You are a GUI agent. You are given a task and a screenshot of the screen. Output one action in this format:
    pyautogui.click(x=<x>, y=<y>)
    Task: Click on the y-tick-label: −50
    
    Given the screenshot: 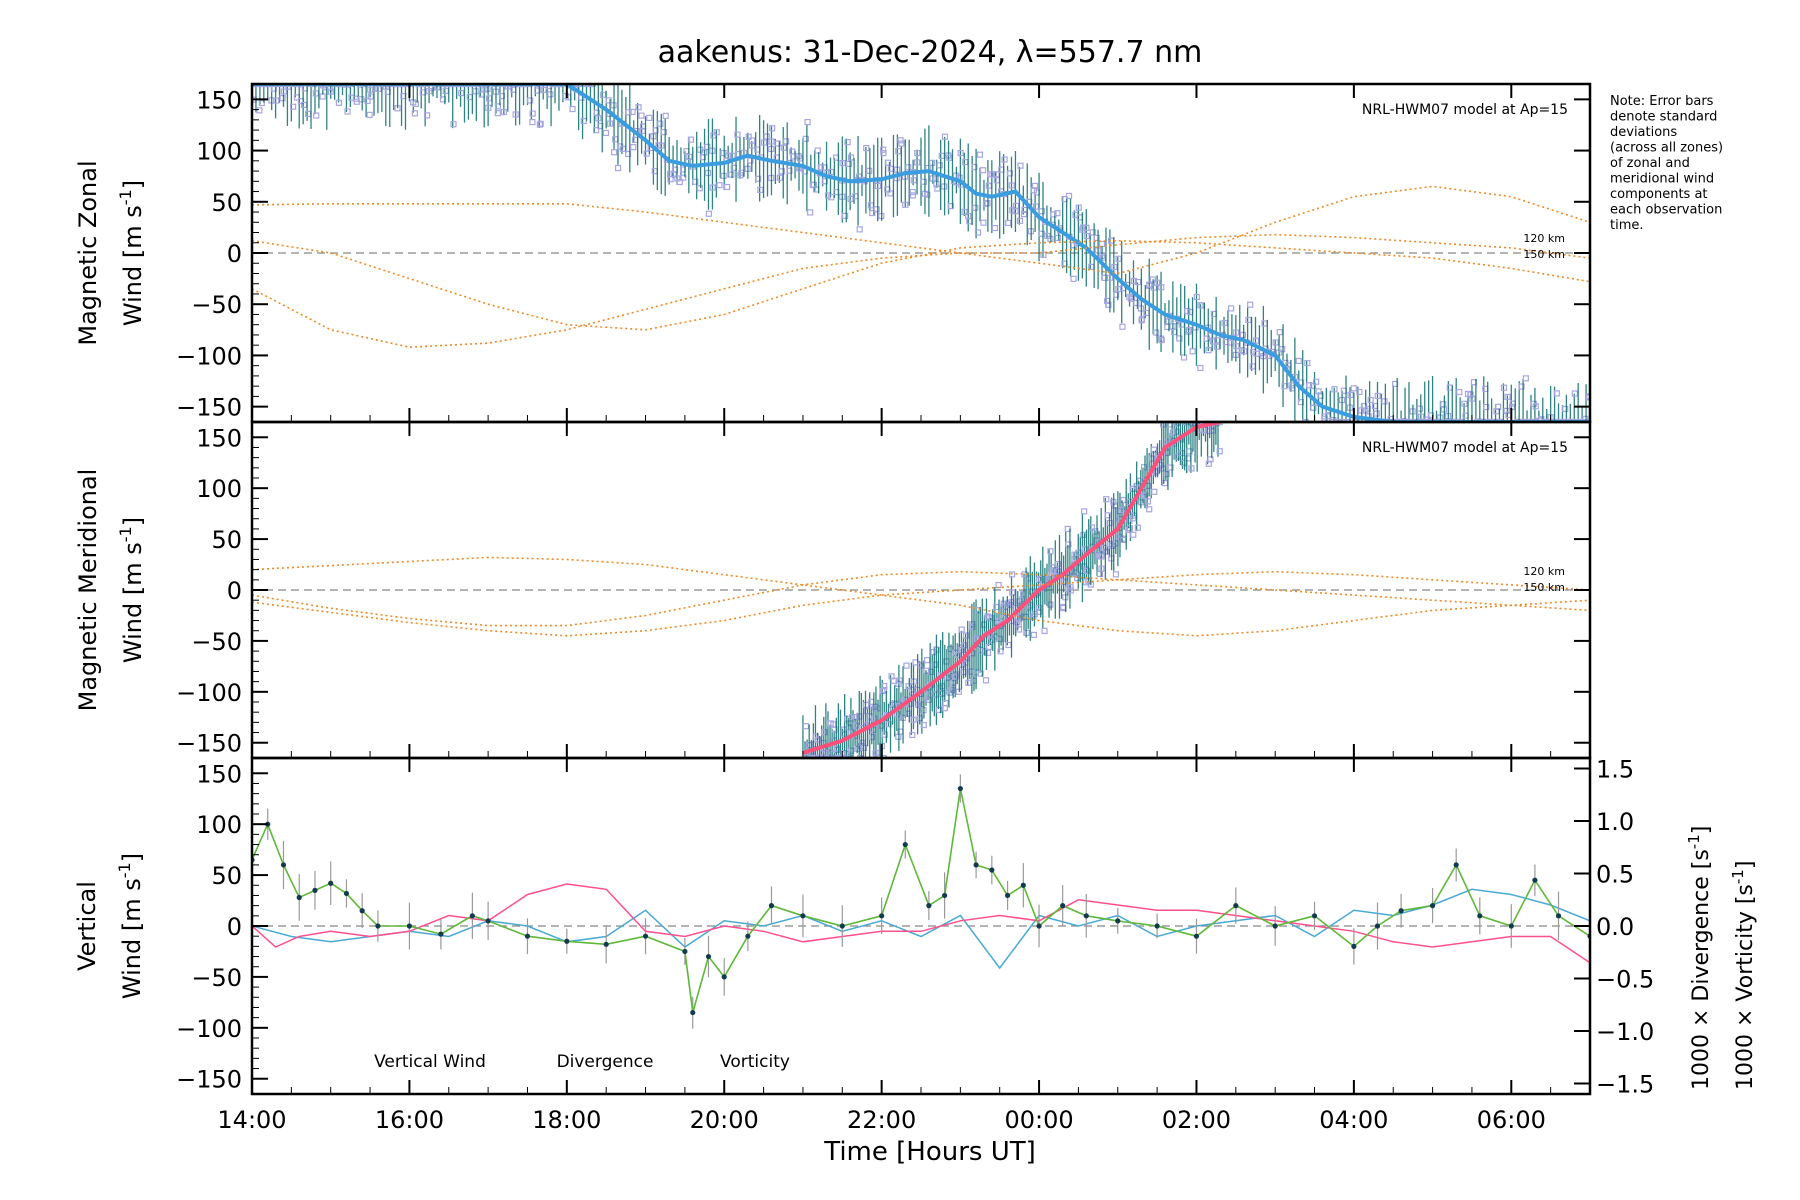 What is the action you would take?
    pyautogui.click(x=216, y=642)
    